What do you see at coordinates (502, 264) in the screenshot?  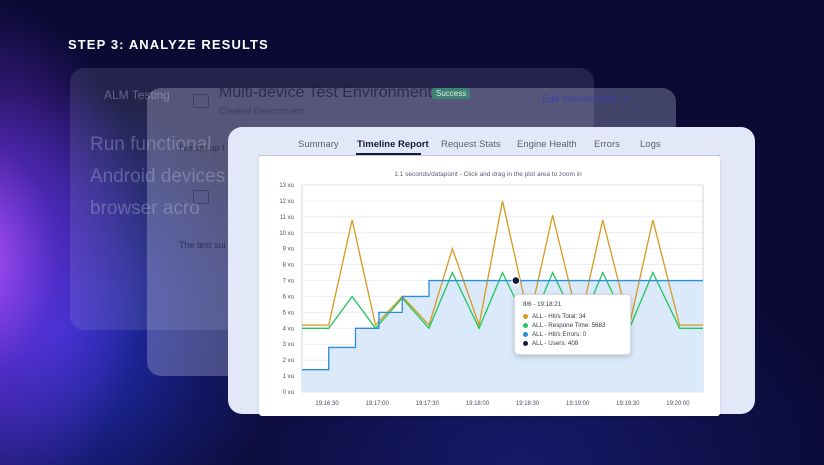 I see `hits-total-line` at bounding box center [502, 264].